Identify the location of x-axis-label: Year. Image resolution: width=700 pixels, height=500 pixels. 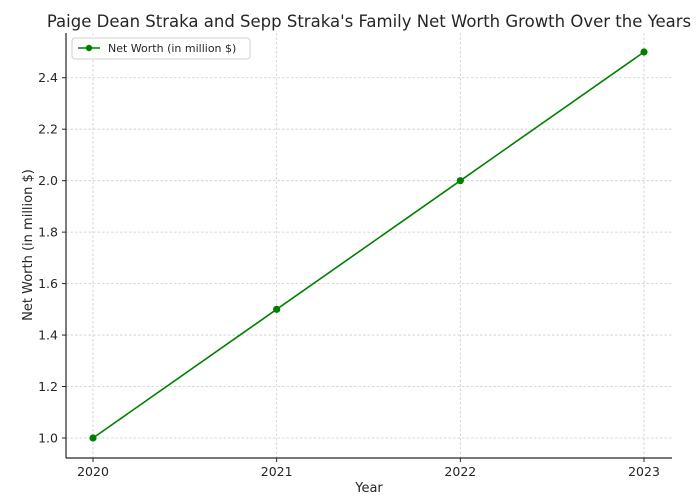
(368, 488).